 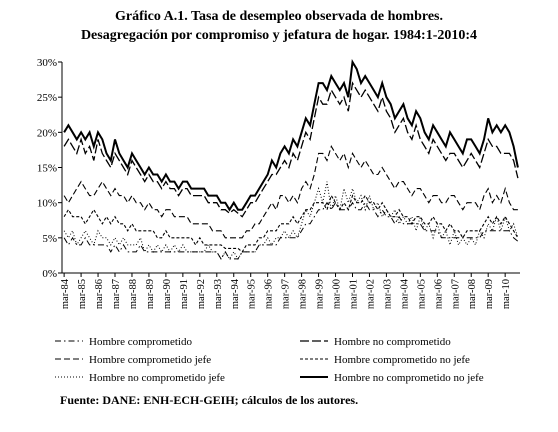 I want to click on y-tick-label: 0%, so click(x=49, y=274).